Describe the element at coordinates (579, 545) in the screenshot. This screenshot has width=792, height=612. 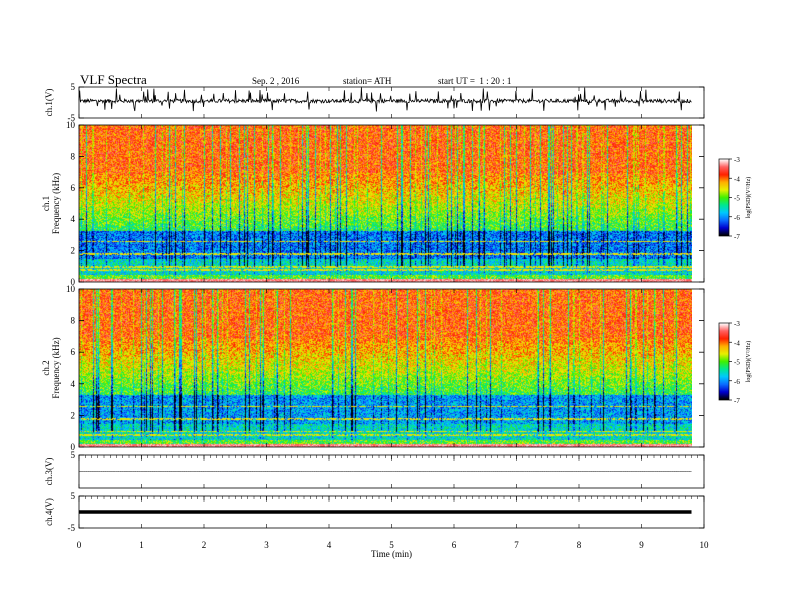
I see `x-tick-label: 8` at that location.